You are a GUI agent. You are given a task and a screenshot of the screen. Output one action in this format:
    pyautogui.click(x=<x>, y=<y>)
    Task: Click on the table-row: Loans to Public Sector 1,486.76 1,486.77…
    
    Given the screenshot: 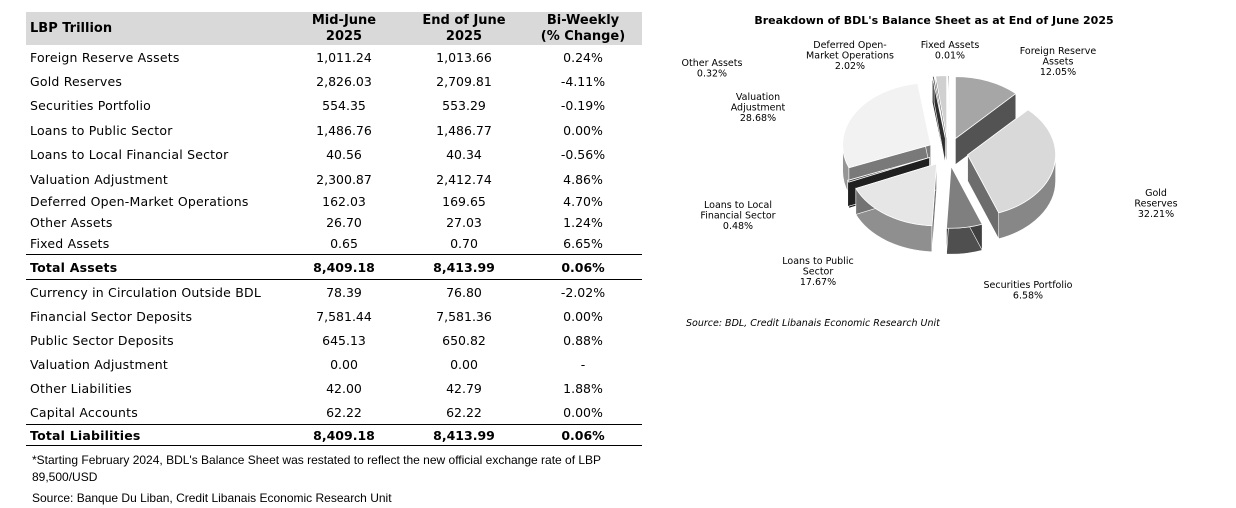 What is the action you would take?
    pyautogui.click(x=334, y=130)
    